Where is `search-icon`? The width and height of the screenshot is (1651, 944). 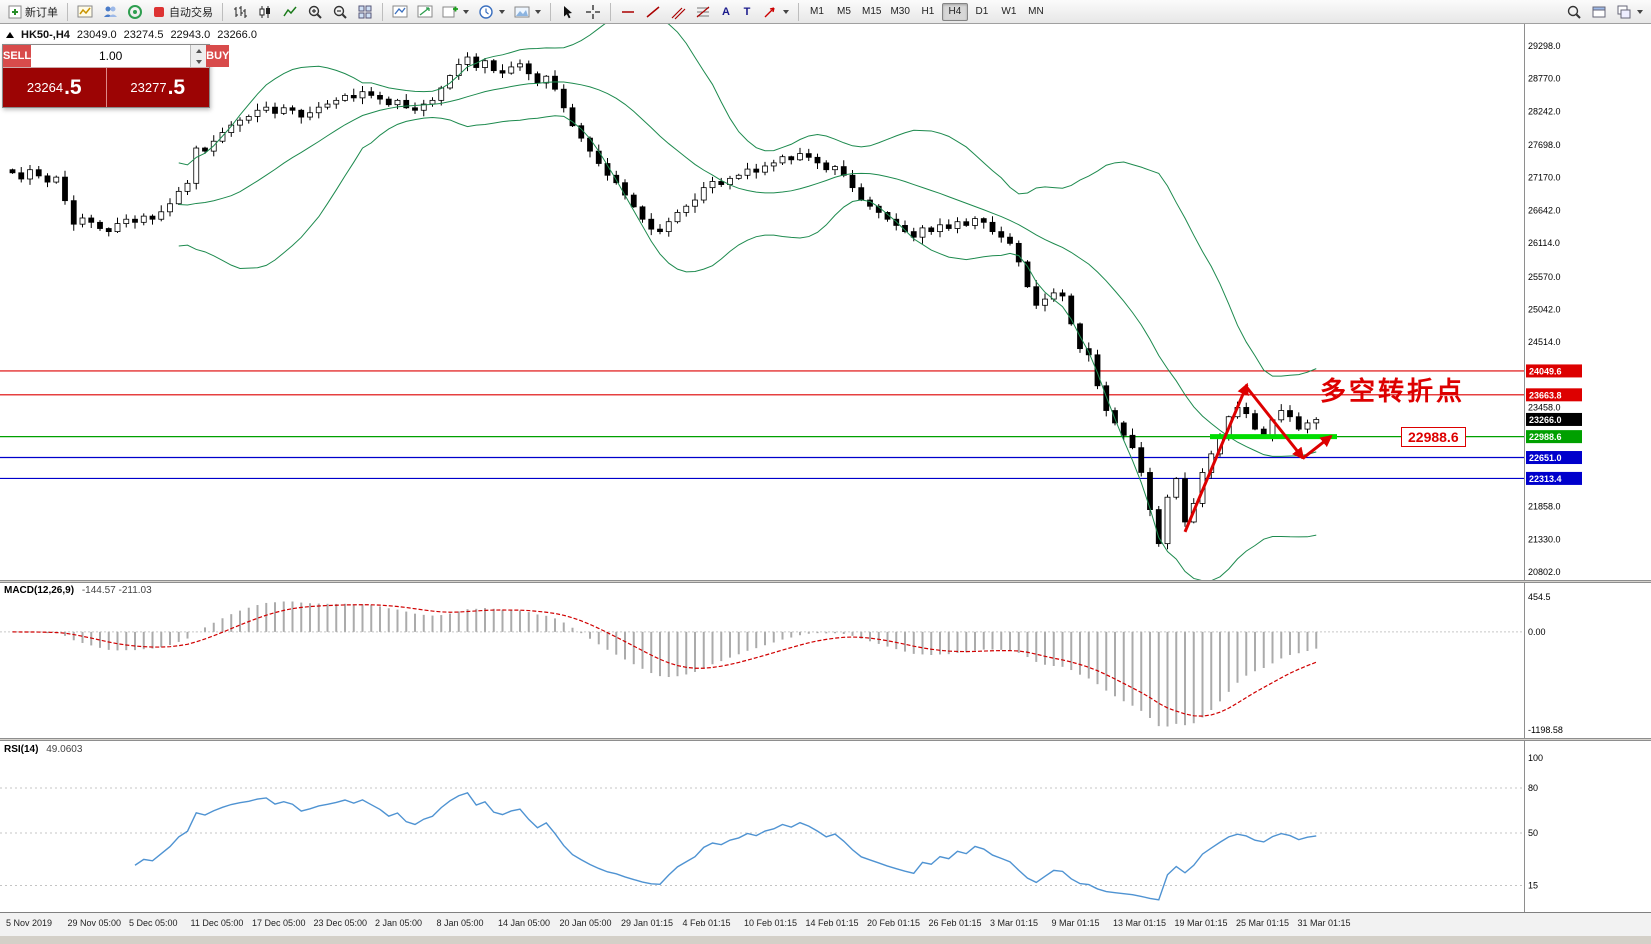 search-icon is located at coordinates (1574, 12).